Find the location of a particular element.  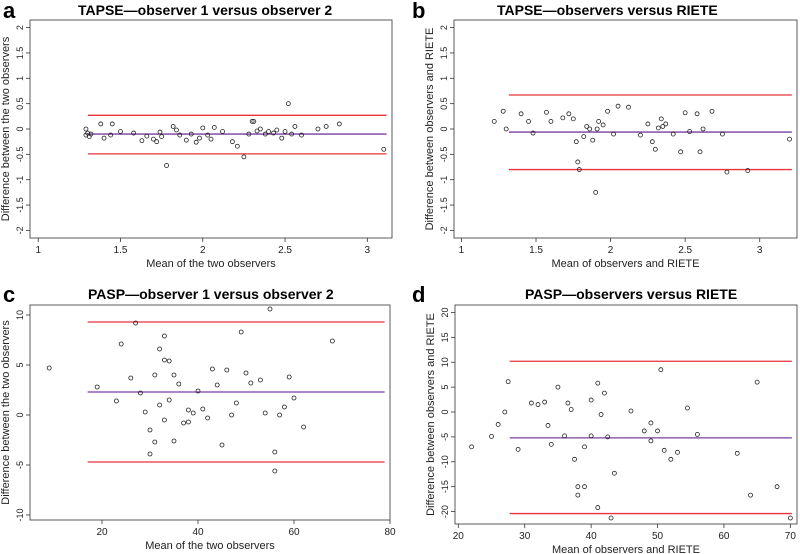

x-tick-label: 2 is located at coordinates (611, 250).